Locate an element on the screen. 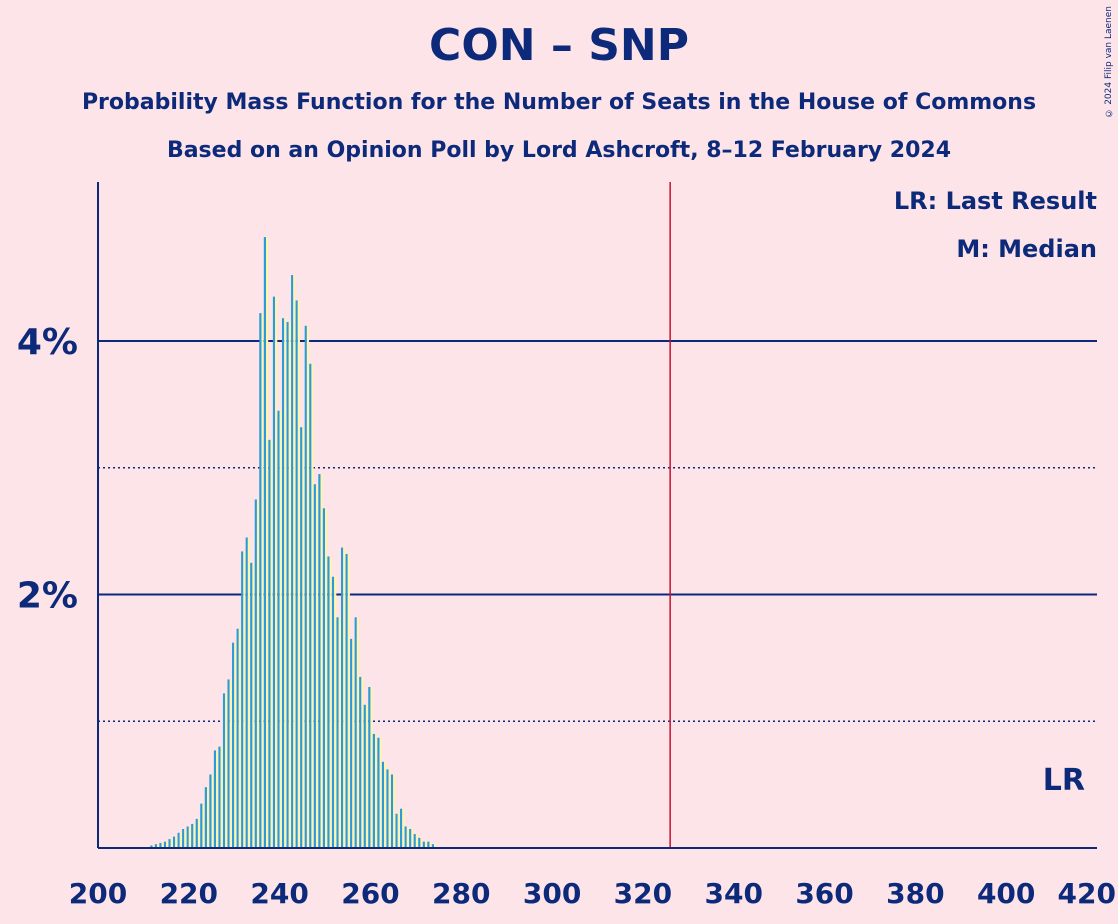 This screenshot has height=924, width=1118. x-tick-label: 260 is located at coordinates (370, 893).